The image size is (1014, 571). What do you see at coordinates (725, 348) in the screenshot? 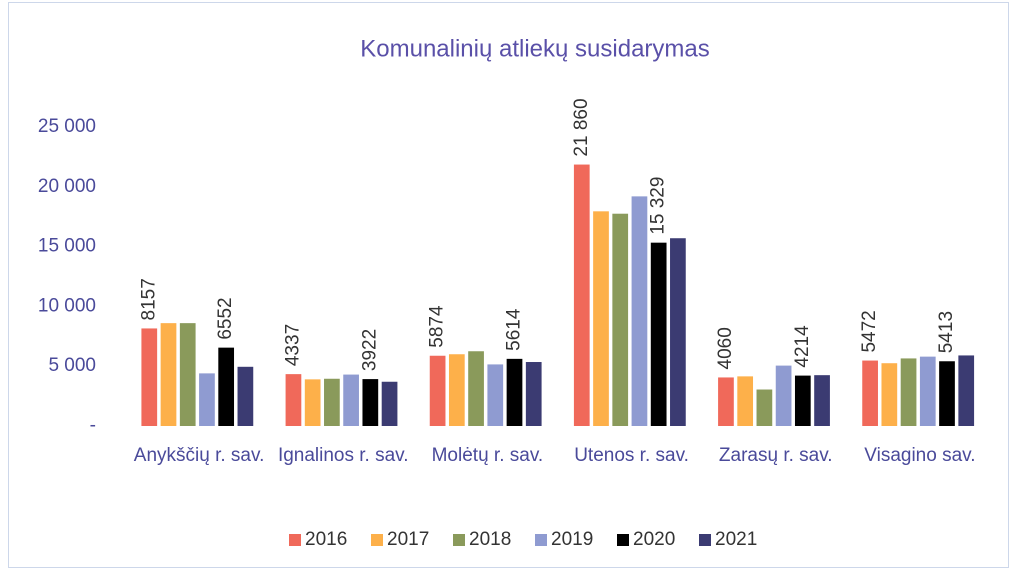
I see `data-label: 4060` at bounding box center [725, 348].